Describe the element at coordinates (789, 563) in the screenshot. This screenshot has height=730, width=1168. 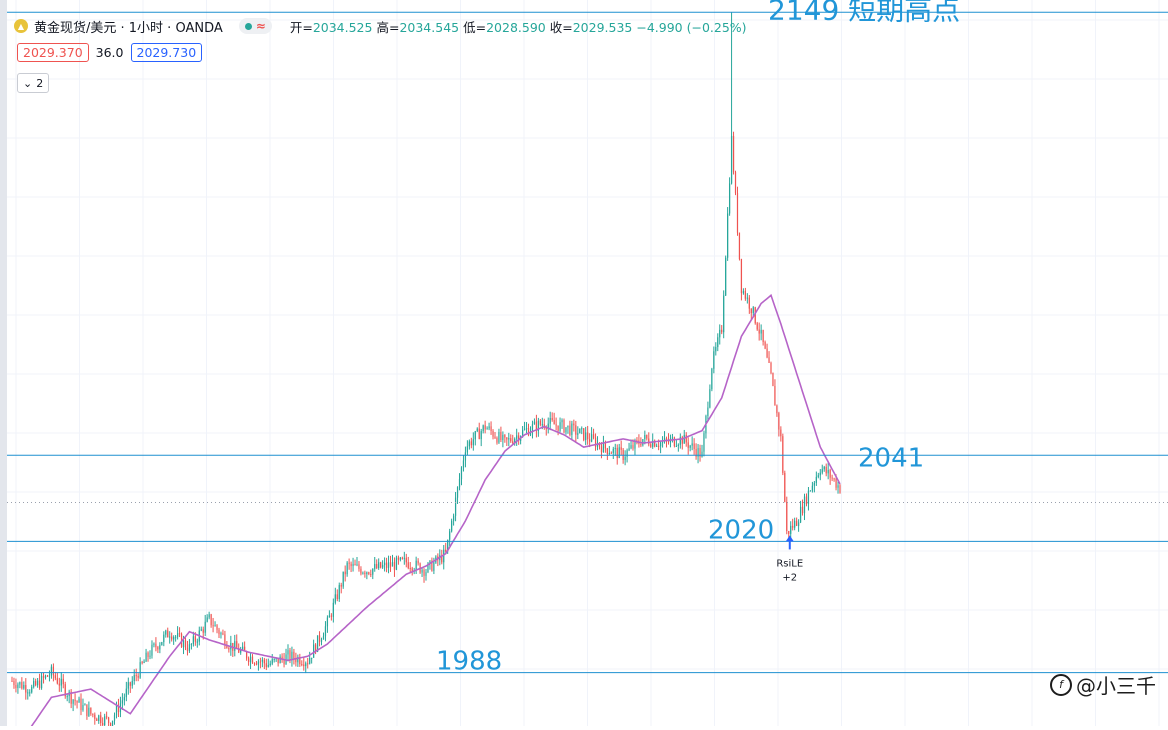
I see `signal-label: RsiLE` at that location.